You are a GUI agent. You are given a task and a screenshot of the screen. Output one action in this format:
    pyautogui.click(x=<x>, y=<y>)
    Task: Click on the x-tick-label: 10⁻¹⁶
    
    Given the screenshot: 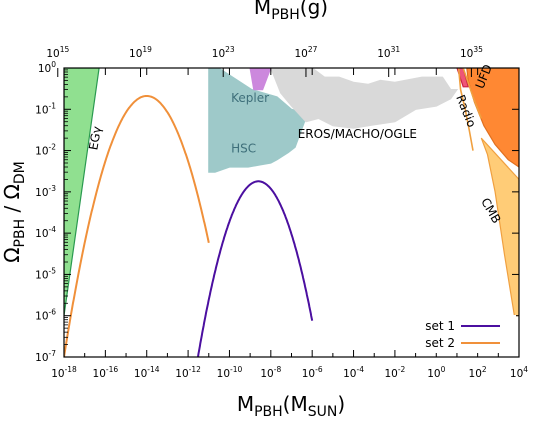 What is the action you would take?
    pyautogui.click(x=106, y=372)
    